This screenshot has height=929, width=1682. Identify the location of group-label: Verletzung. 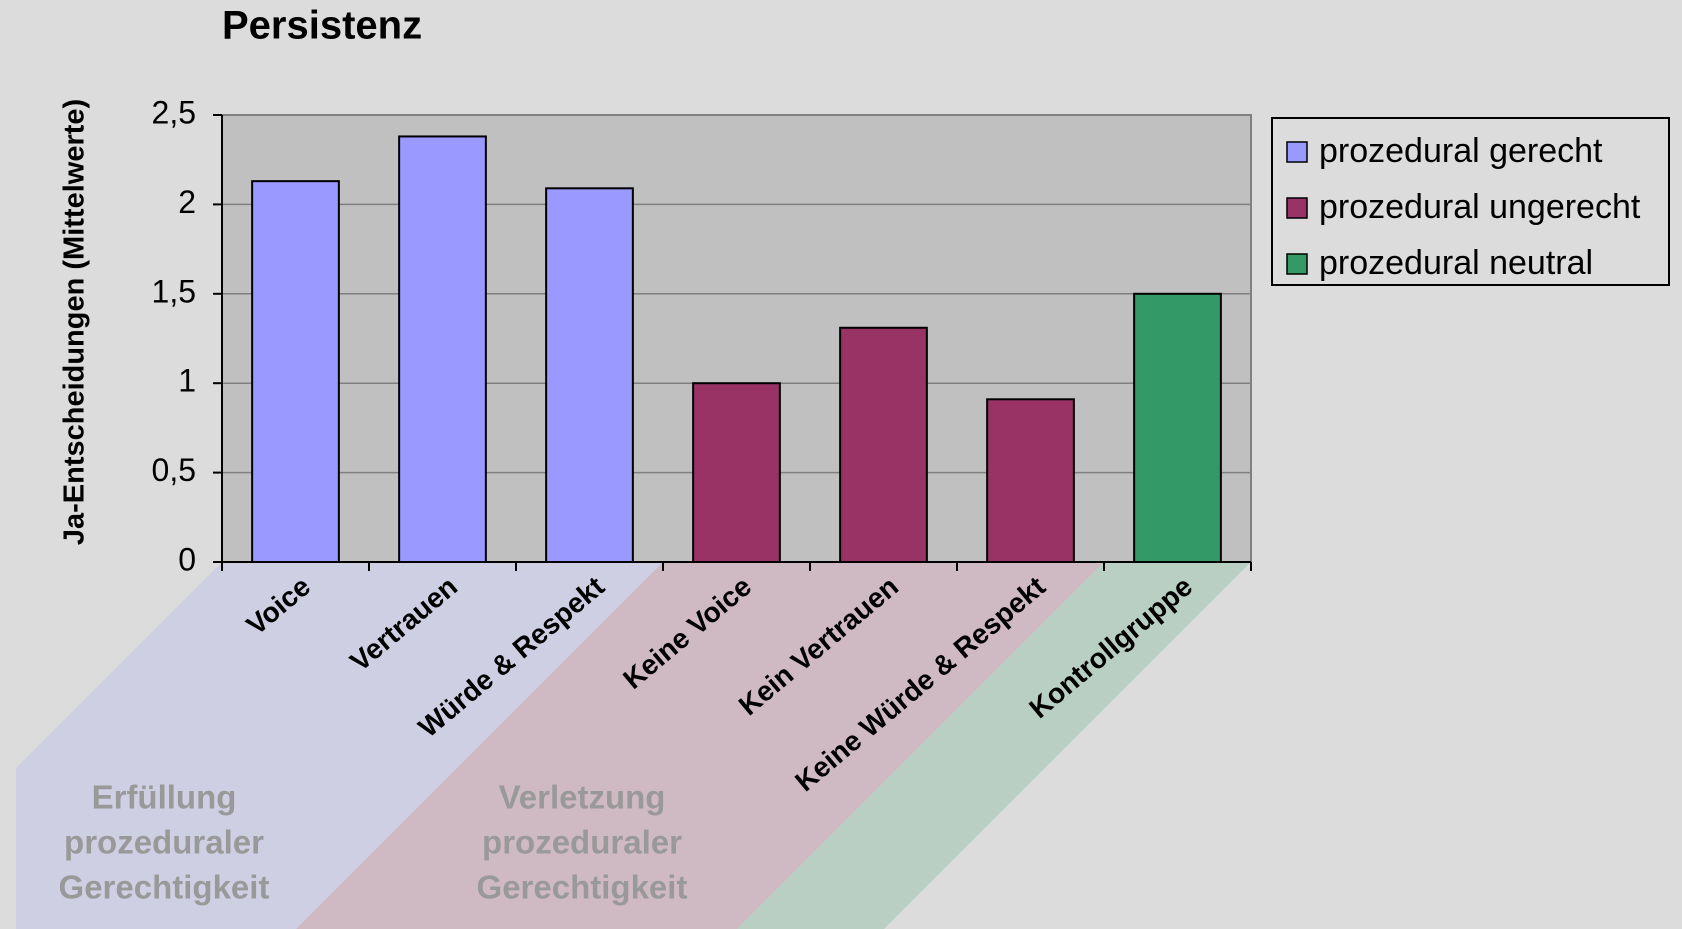
(582, 797).